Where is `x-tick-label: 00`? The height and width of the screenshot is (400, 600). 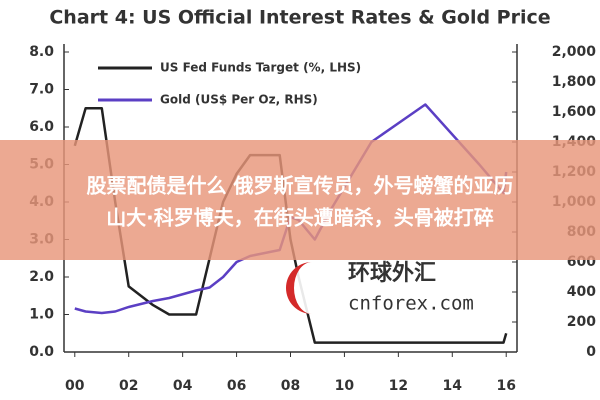 x-tick-label: 00 is located at coordinates (75, 386).